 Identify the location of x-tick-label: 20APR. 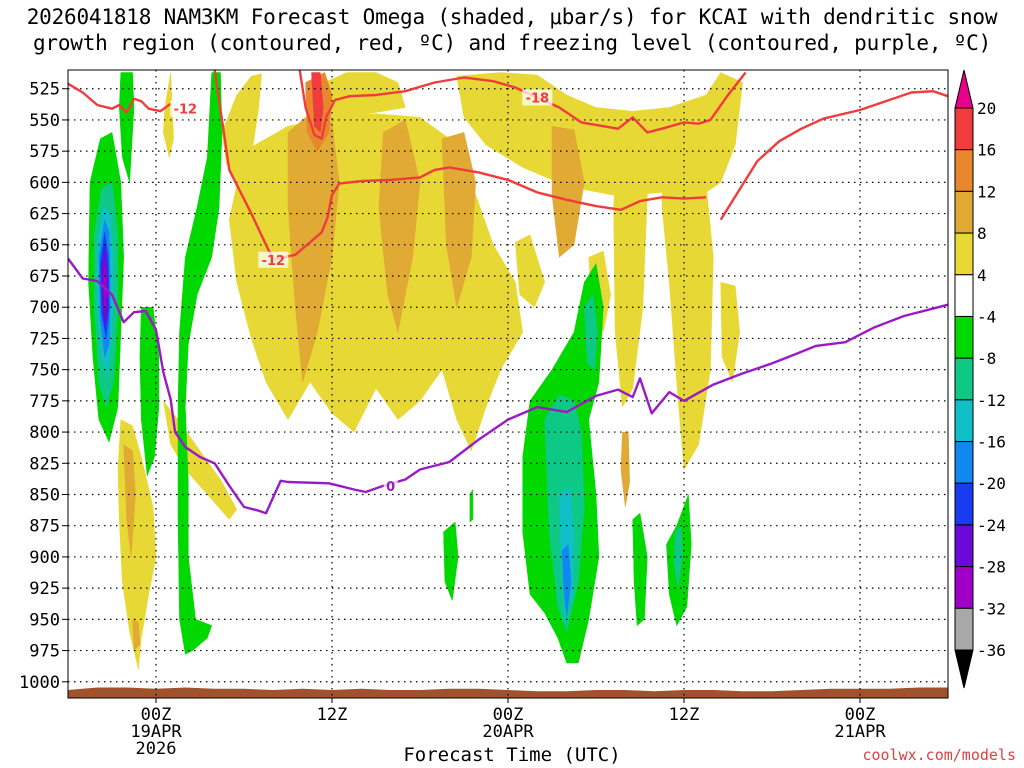
(508, 732).